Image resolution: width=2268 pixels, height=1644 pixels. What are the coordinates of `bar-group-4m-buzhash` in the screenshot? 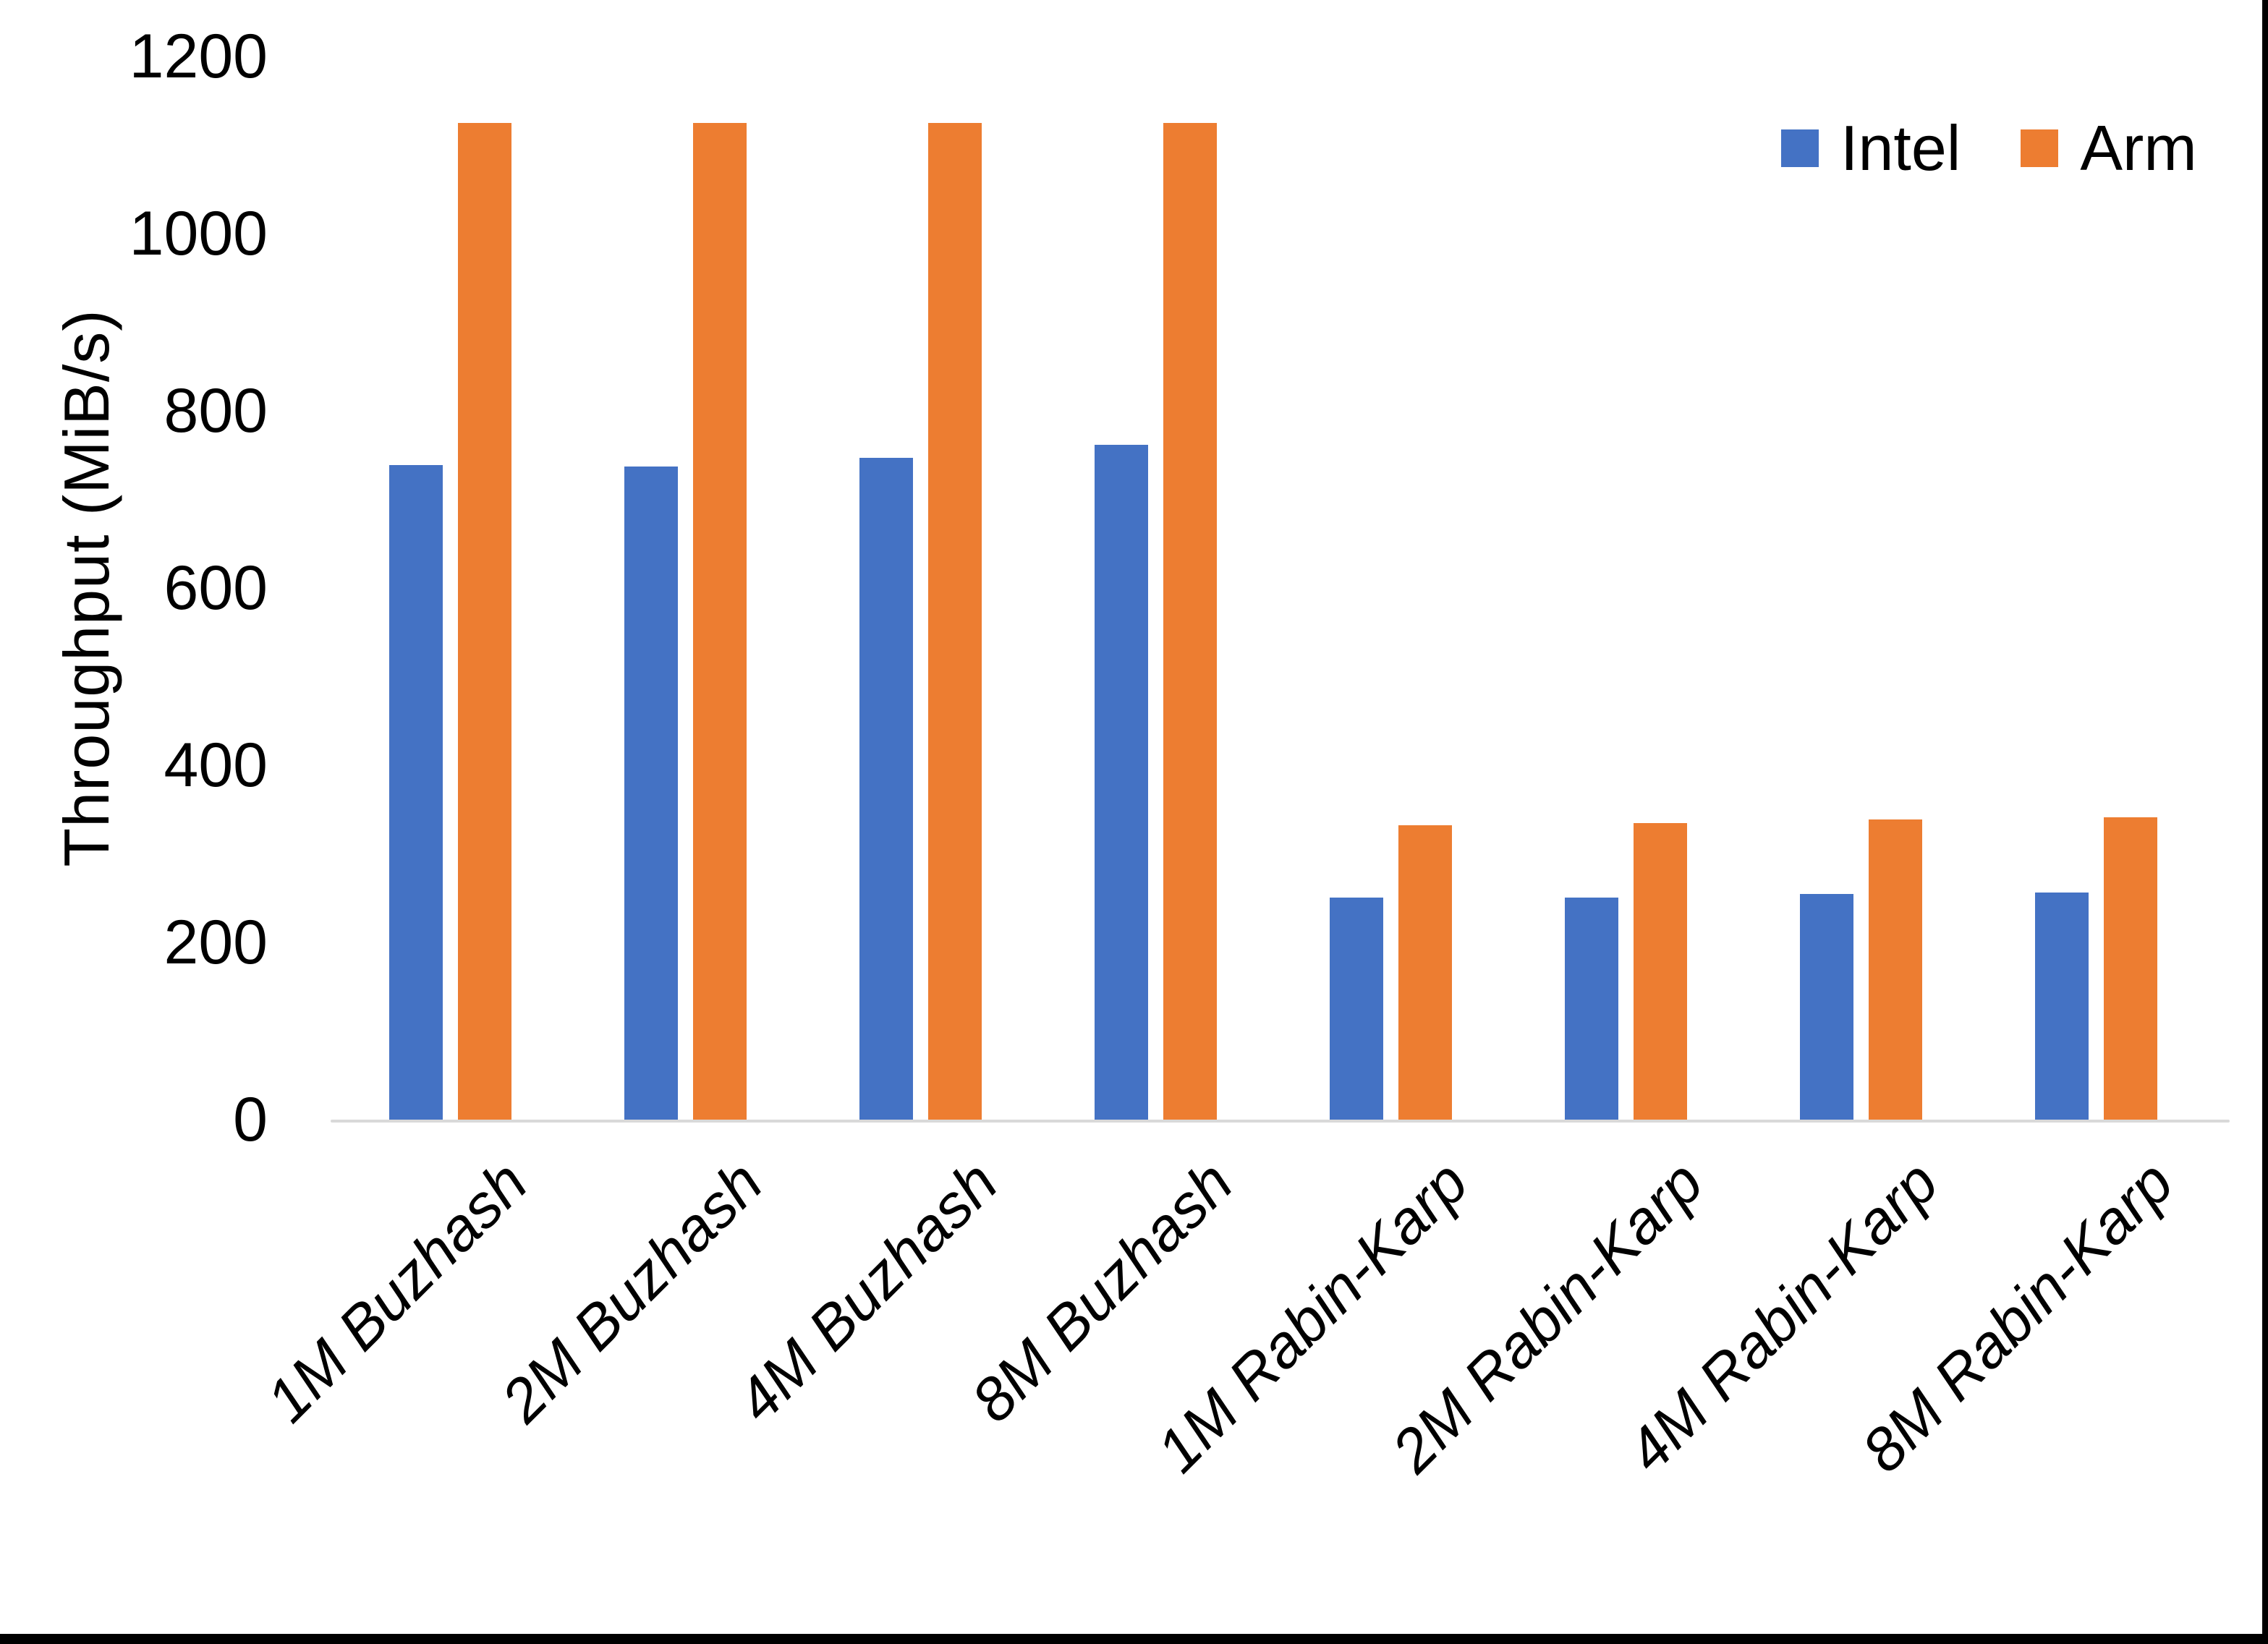 It's located at (920, 588).